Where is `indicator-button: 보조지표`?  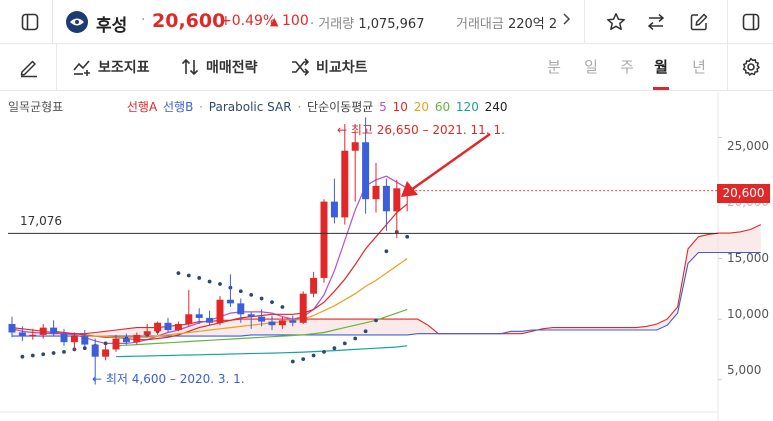
indicator-button: 보조지표 is located at coordinates (111, 67).